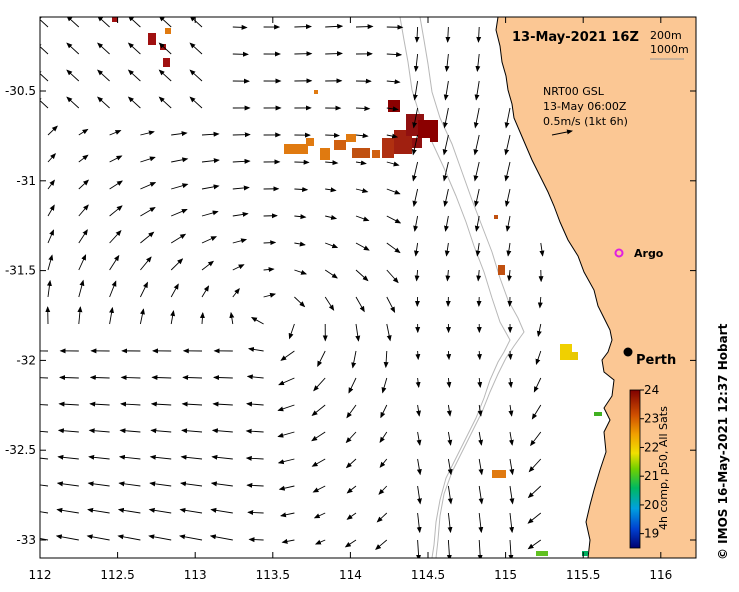  Describe the element at coordinates (651, 476) in the screenshot. I see `colorbar-tick-label: 21` at that location.